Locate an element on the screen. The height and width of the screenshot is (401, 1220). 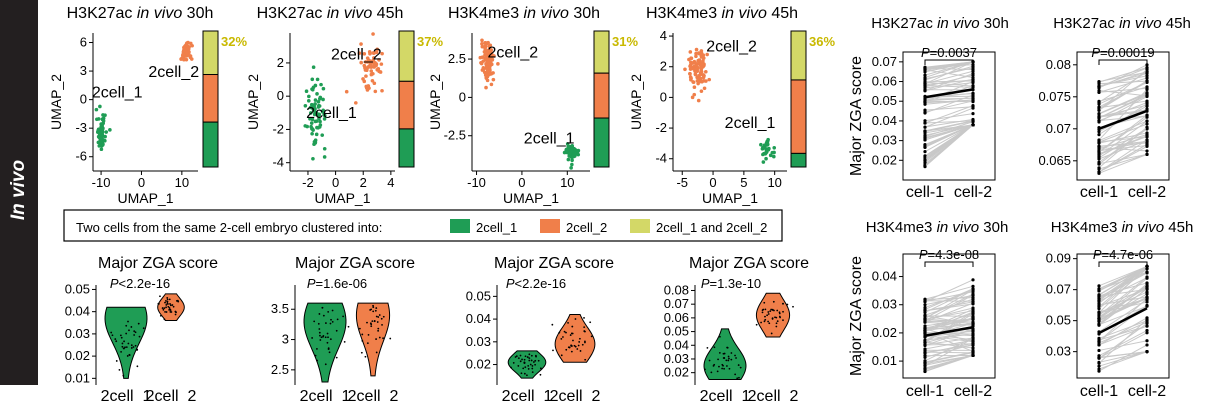
panel-title: H3K27ac in vivo 45h is located at coordinates (1122, 23).